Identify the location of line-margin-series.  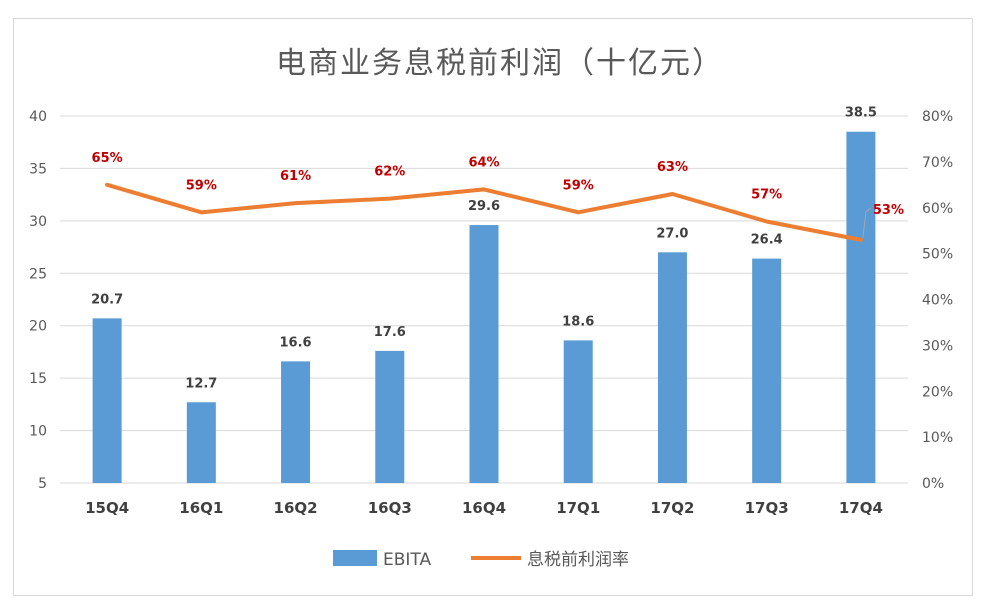
(484, 212).